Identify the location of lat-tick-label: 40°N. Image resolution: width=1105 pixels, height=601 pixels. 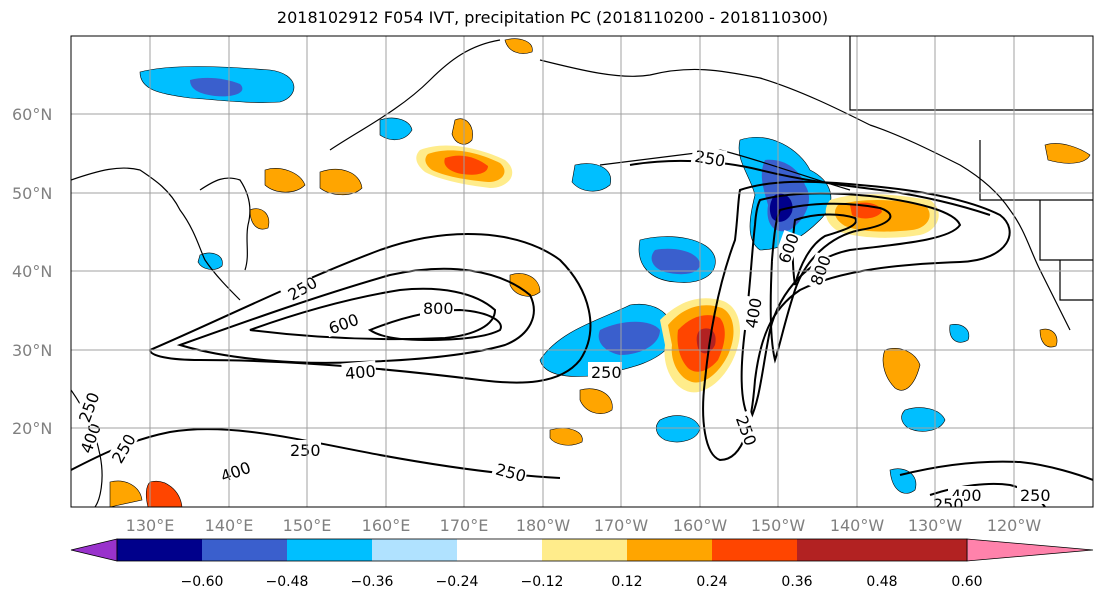
(32, 271).